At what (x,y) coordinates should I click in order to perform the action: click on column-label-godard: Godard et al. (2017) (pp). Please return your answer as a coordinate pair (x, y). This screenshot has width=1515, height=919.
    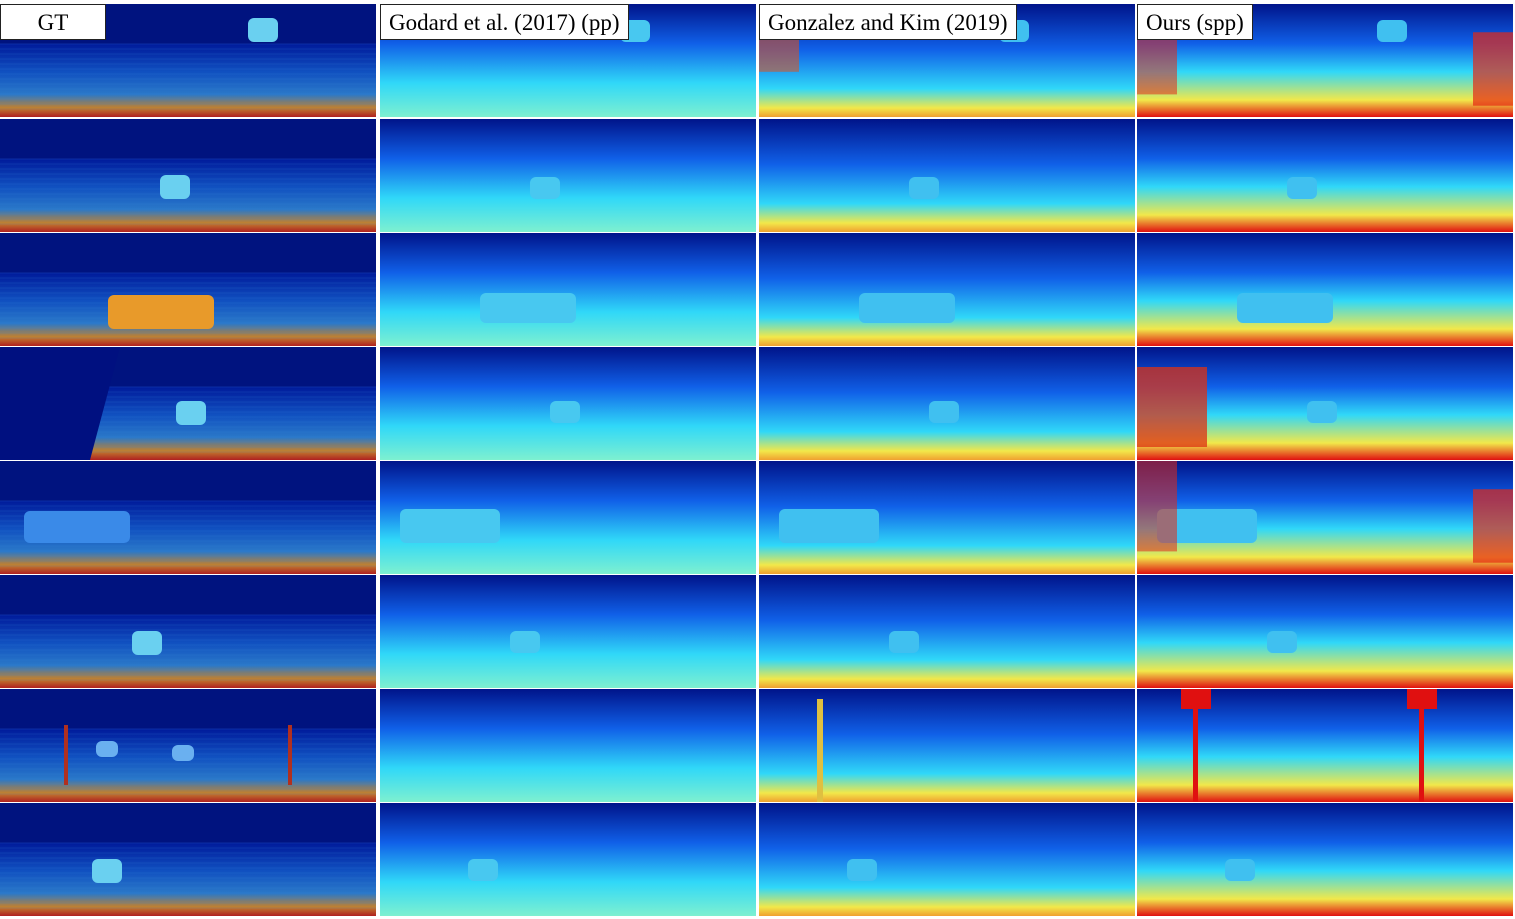
    Looking at the image, I should click on (504, 22).